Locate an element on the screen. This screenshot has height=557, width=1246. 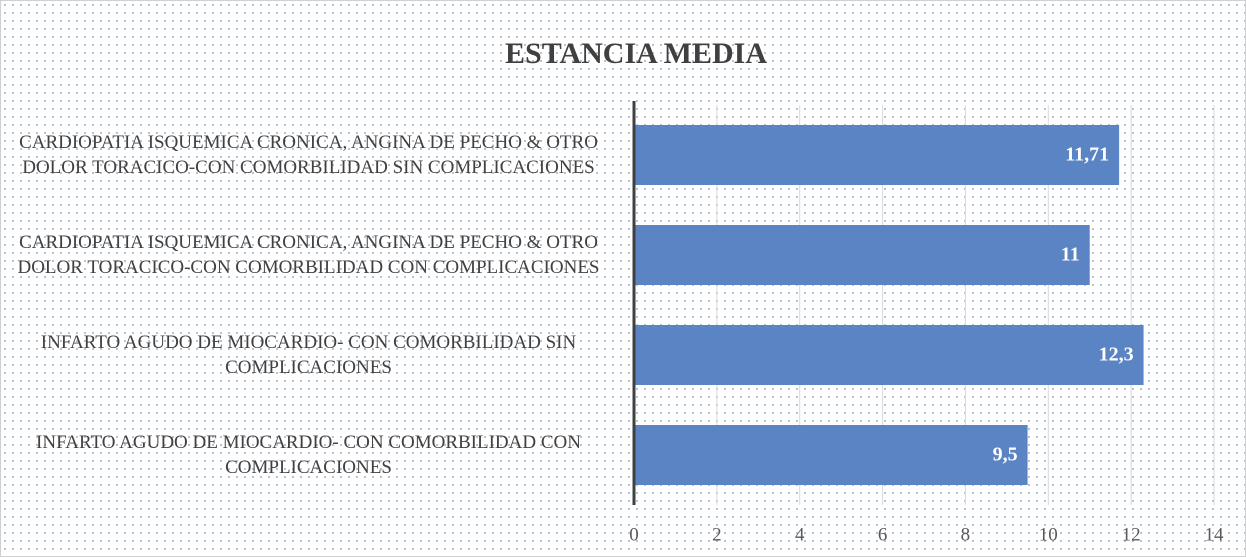
x-tick-label: 0 is located at coordinates (634, 534).